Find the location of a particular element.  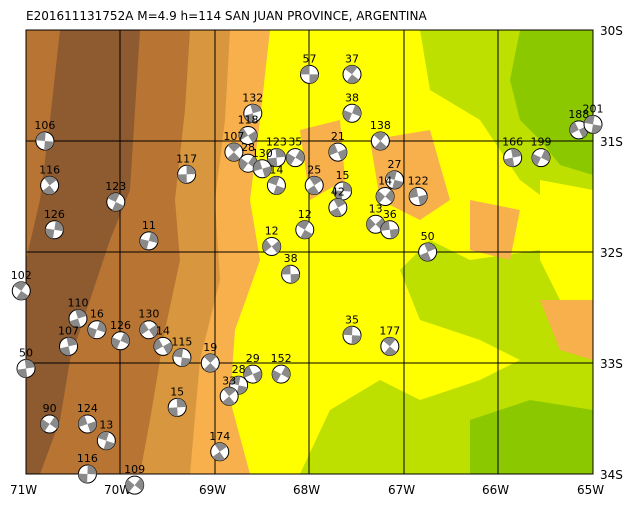

beachball: 109 is located at coordinates (134, 479).